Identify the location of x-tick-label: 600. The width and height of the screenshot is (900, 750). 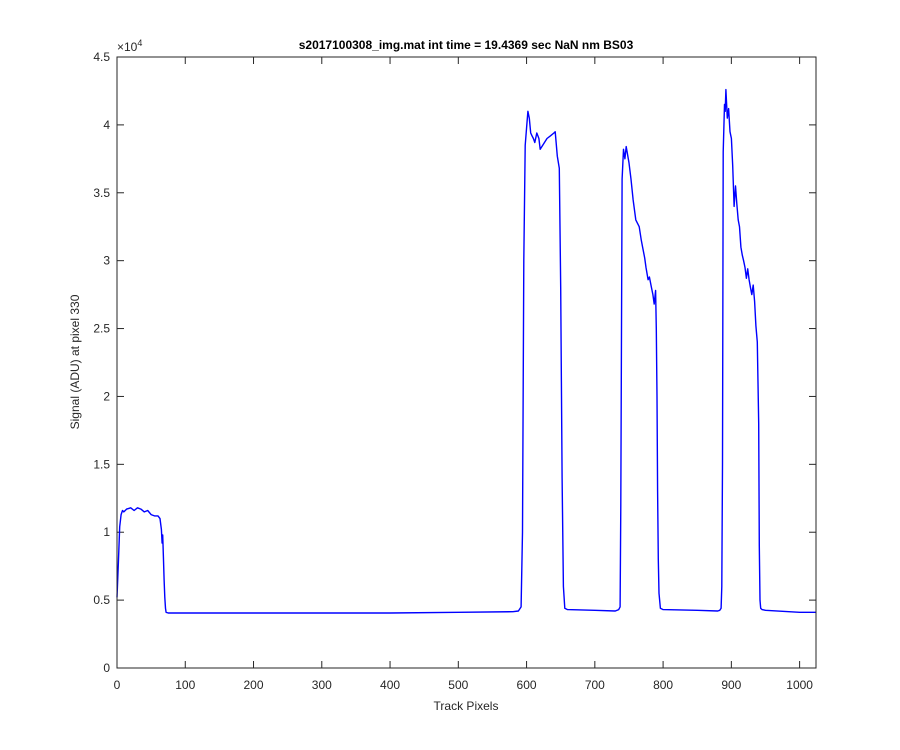
(527, 685).